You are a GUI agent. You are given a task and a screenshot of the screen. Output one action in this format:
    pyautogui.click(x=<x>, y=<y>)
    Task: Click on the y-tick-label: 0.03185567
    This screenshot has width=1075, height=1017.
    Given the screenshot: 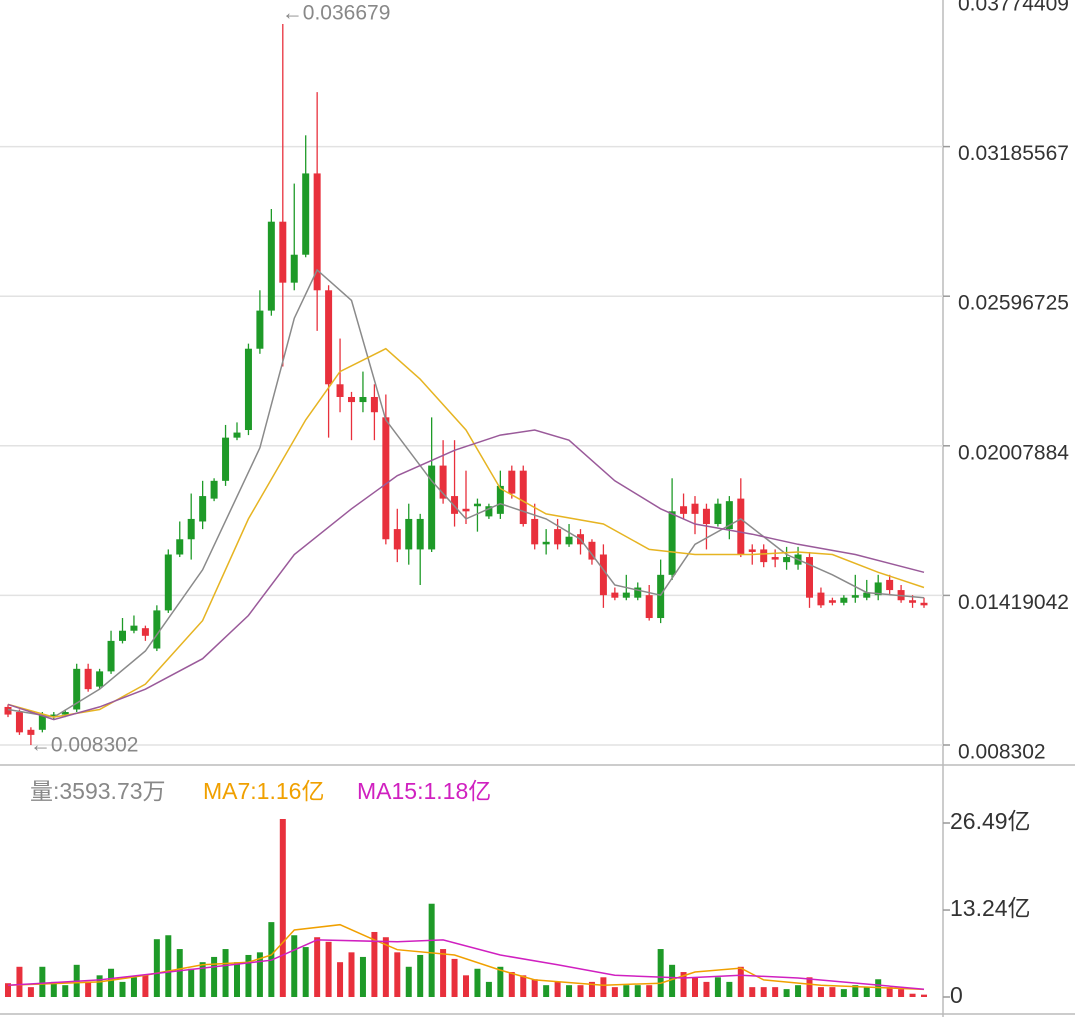 What is the action you would take?
    pyautogui.click(x=1013, y=153)
    